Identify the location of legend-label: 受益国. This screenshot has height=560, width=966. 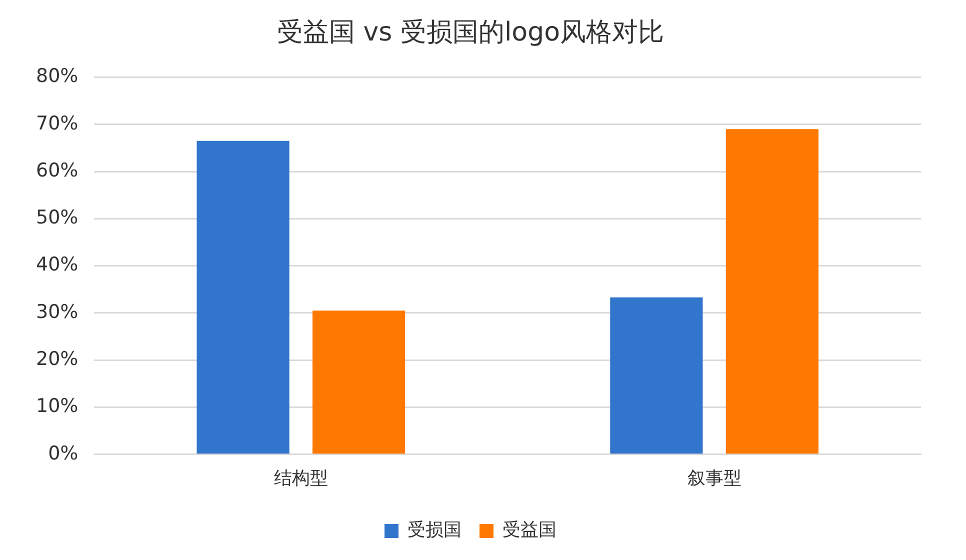
(529, 530).